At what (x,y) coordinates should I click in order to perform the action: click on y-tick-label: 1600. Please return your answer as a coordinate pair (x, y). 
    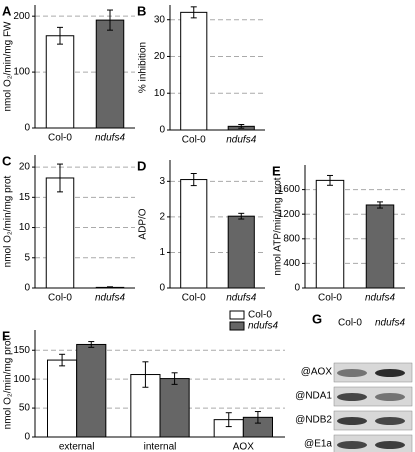
    Looking at the image, I should click on (289, 189).